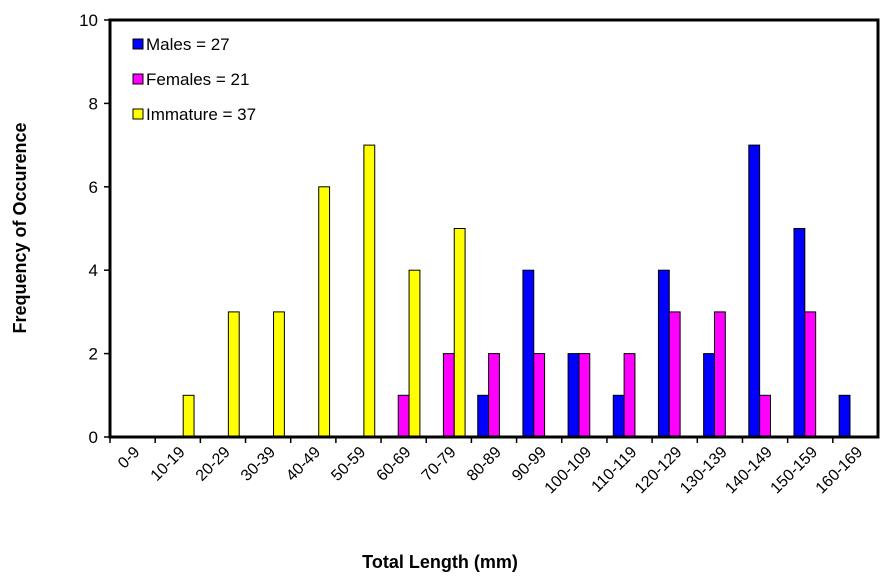  I want to click on x-tick-label: 0-9, so click(129, 458).